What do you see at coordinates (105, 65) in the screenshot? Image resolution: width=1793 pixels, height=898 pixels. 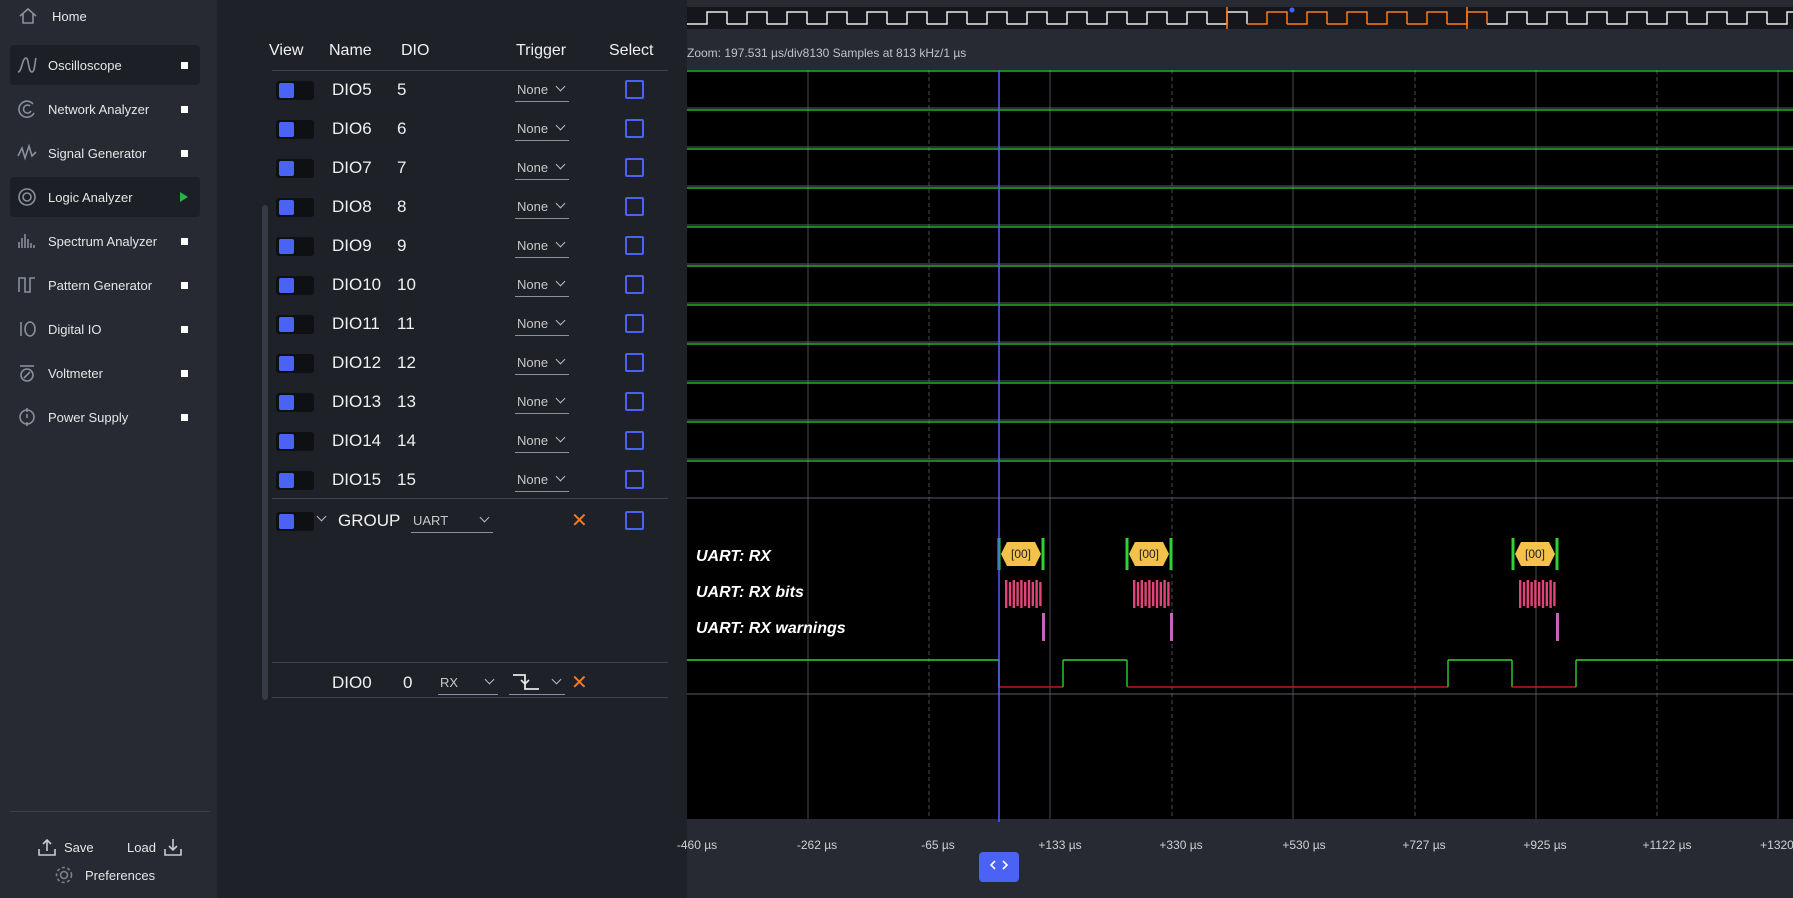 I see `sidebar-item-oscilloscope: Oscilloscope` at bounding box center [105, 65].